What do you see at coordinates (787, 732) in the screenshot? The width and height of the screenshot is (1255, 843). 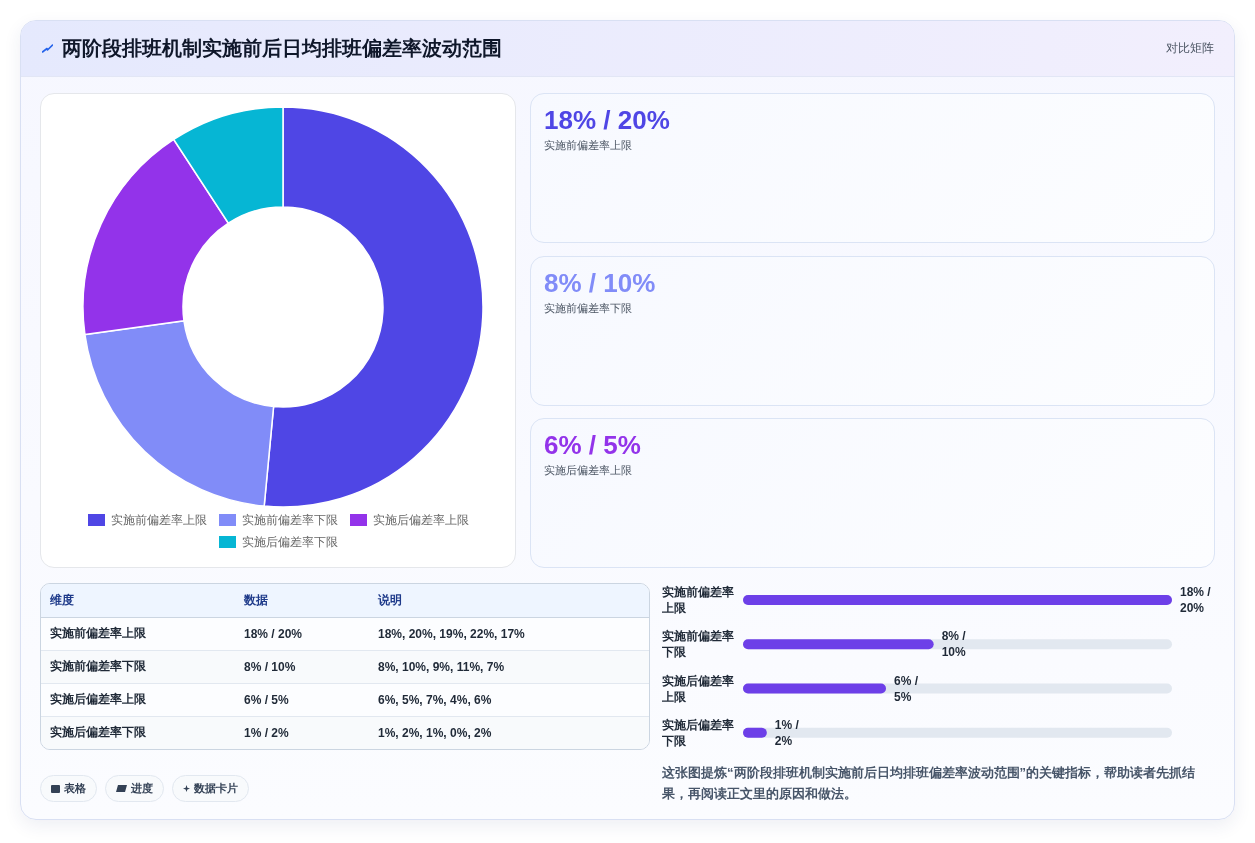 I see `data-label: 1% / 2%` at bounding box center [787, 732].